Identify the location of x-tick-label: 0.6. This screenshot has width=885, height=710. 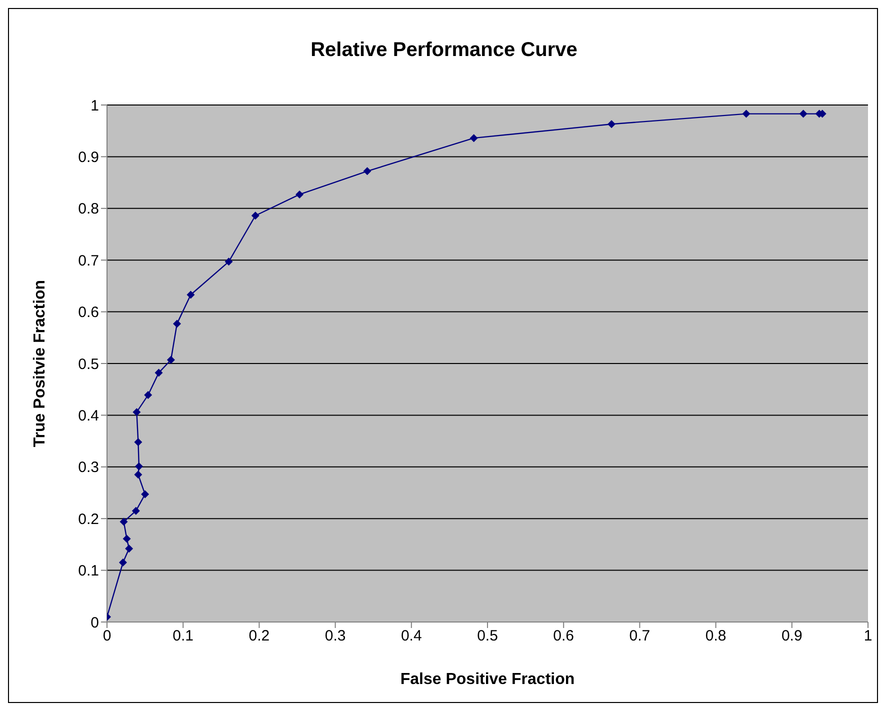
(563, 636).